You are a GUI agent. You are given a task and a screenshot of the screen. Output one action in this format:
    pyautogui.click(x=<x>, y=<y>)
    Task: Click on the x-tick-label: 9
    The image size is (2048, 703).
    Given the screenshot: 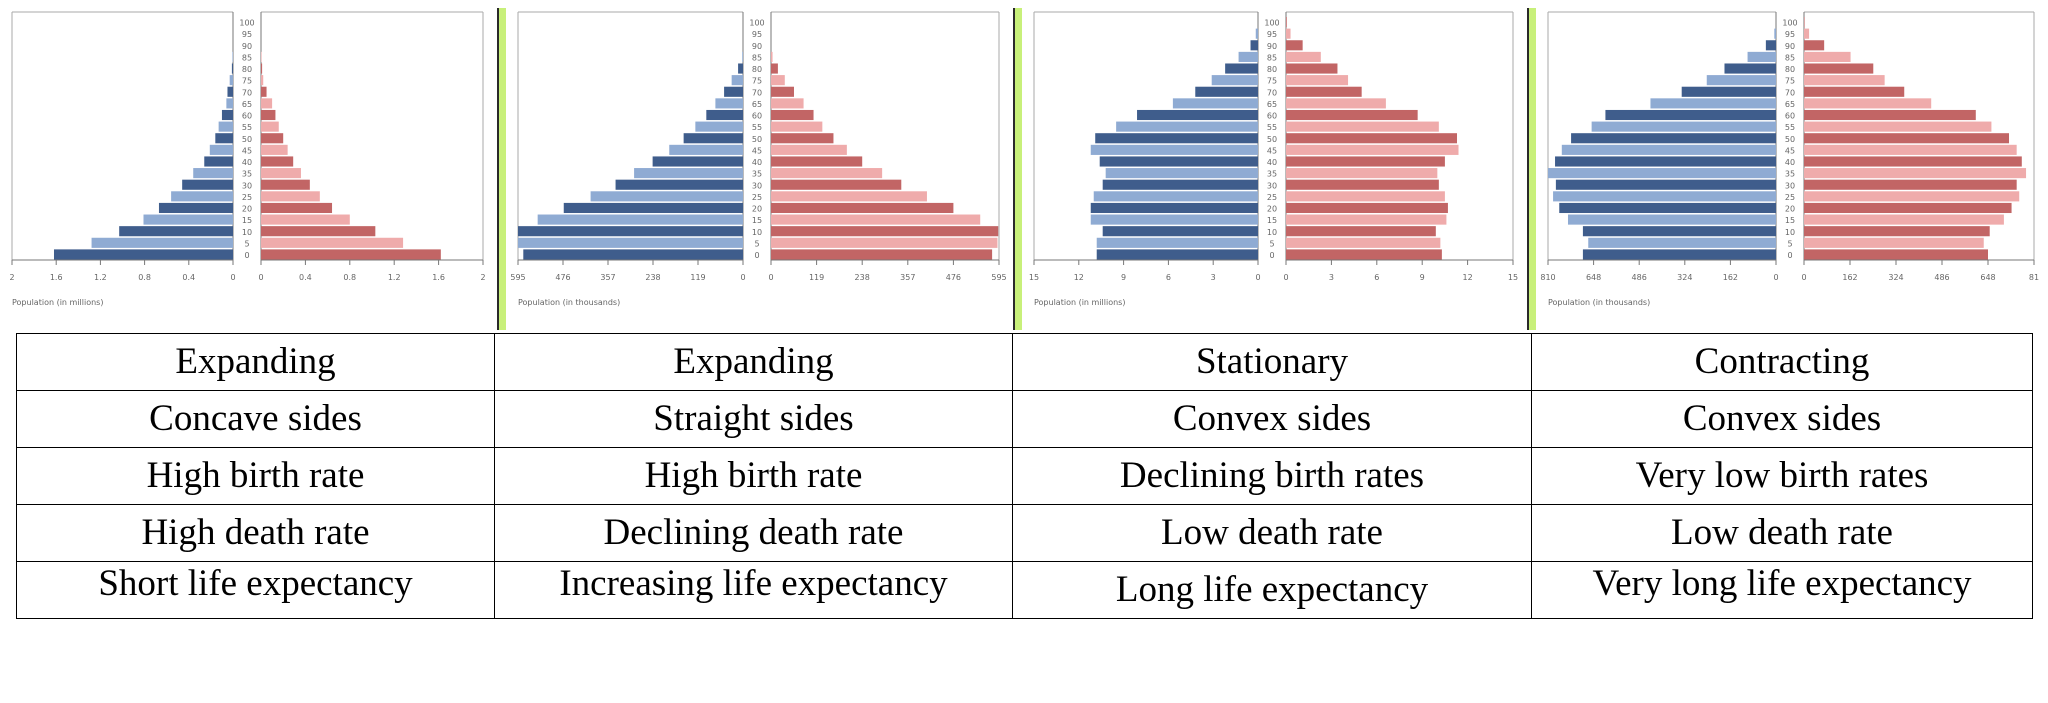 What is the action you would take?
    pyautogui.click(x=1422, y=277)
    